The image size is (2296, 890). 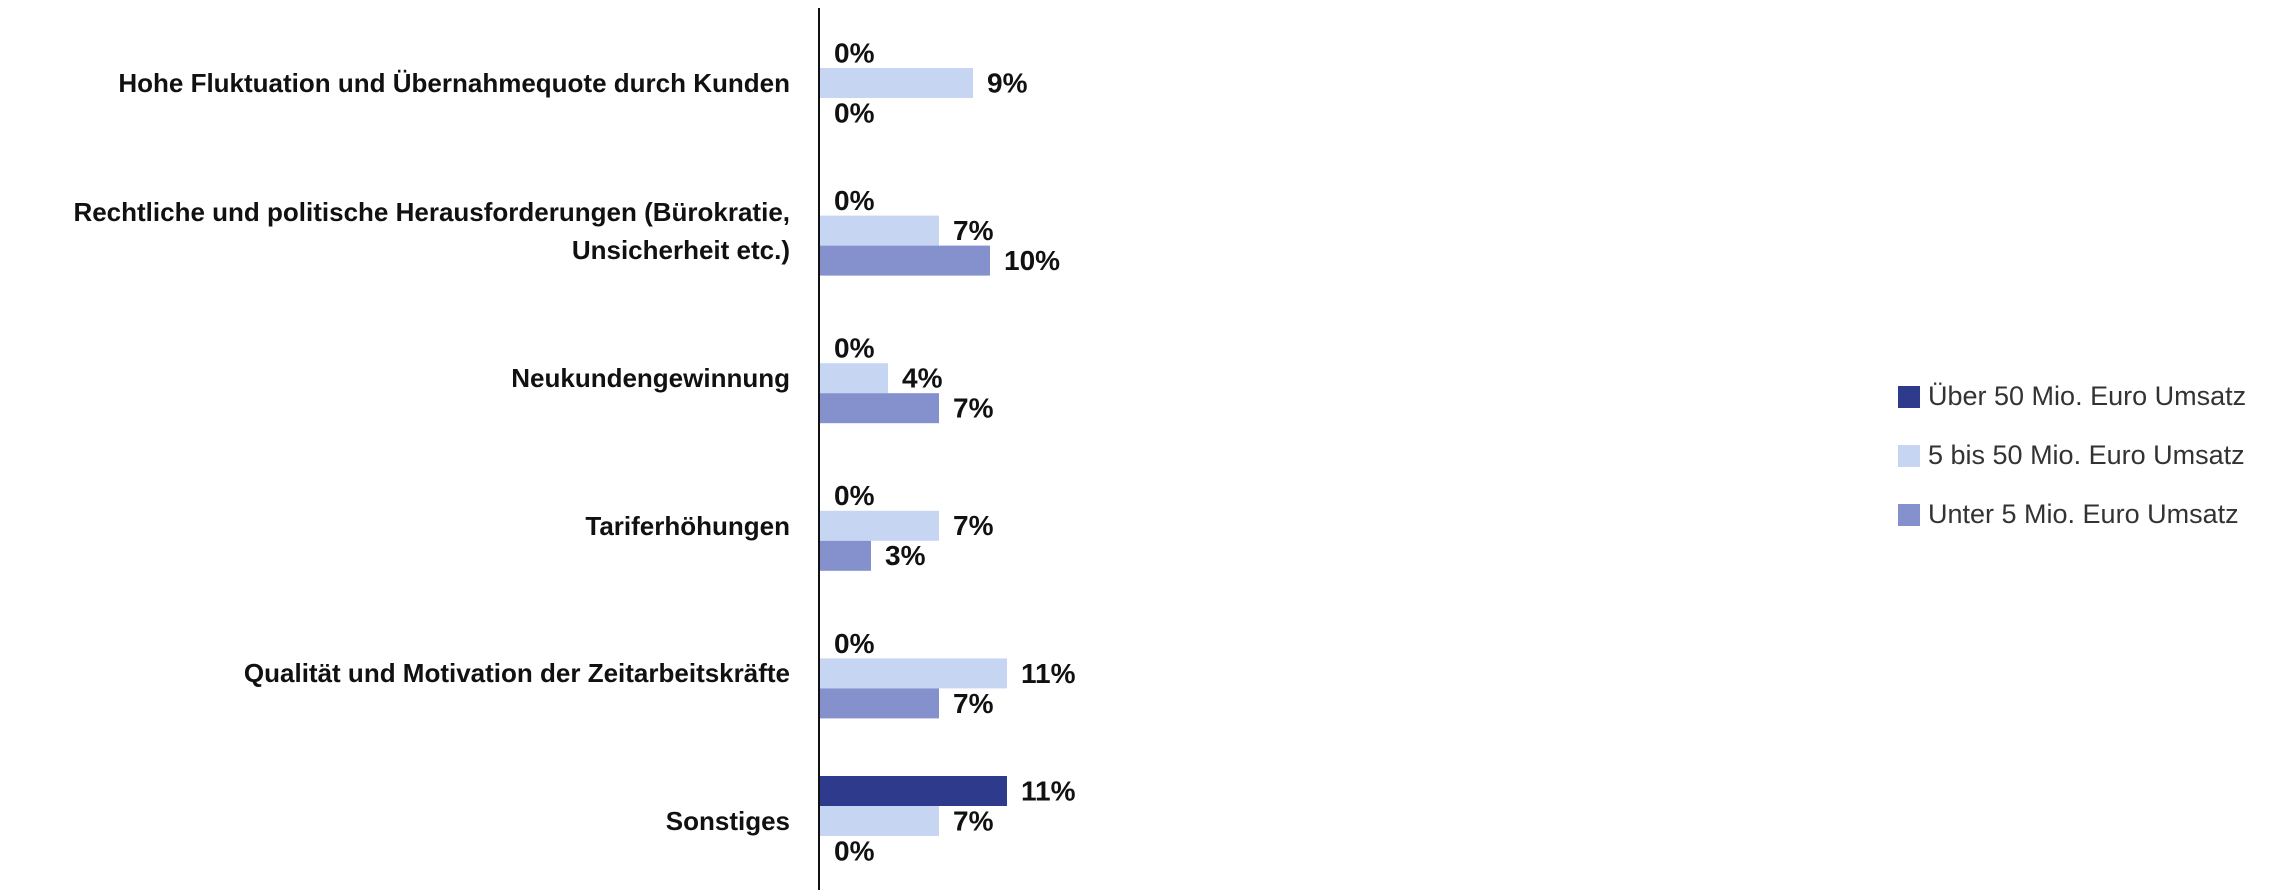 What do you see at coordinates (2087, 396) in the screenshot?
I see `legend-label: Über 50 Mio. Euro Umsatz` at bounding box center [2087, 396].